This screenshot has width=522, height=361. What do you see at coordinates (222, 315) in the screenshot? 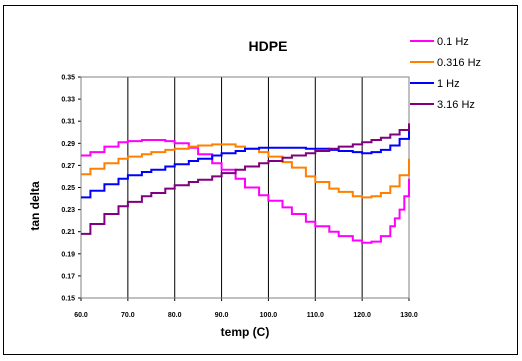
I see `x-tick-label: 90.0` at bounding box center [222, 315].